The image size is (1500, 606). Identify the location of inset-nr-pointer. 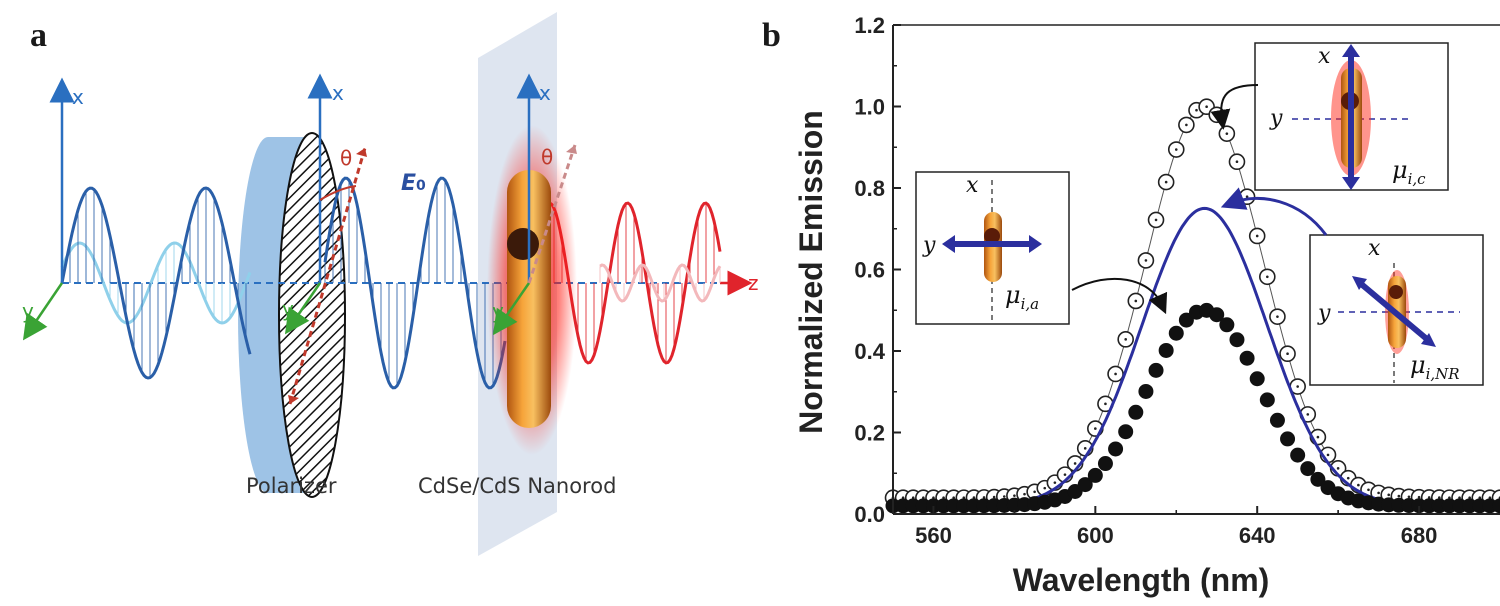
(1274, 211).